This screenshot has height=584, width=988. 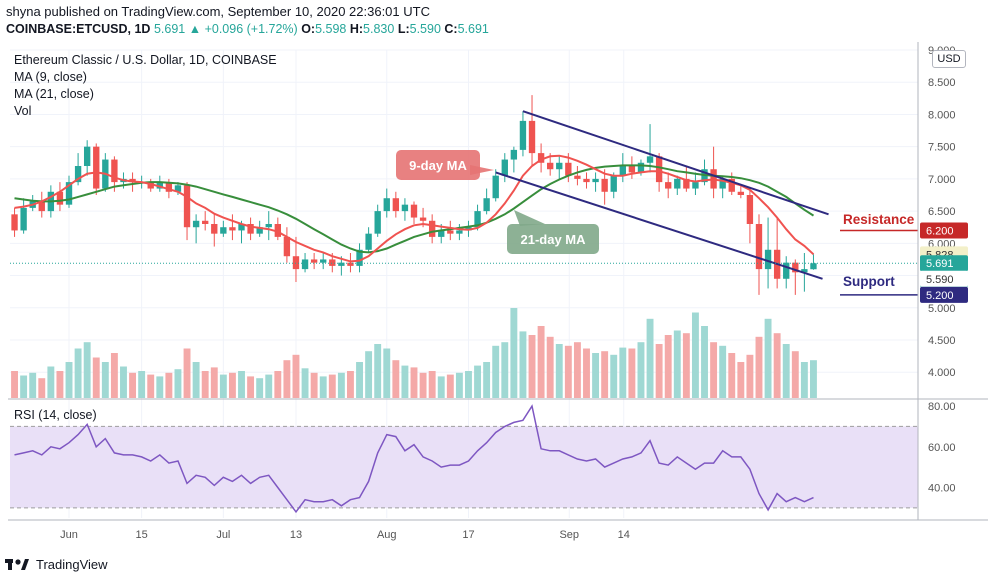 I want to click on ma21-line, so click(x=414, y=209).